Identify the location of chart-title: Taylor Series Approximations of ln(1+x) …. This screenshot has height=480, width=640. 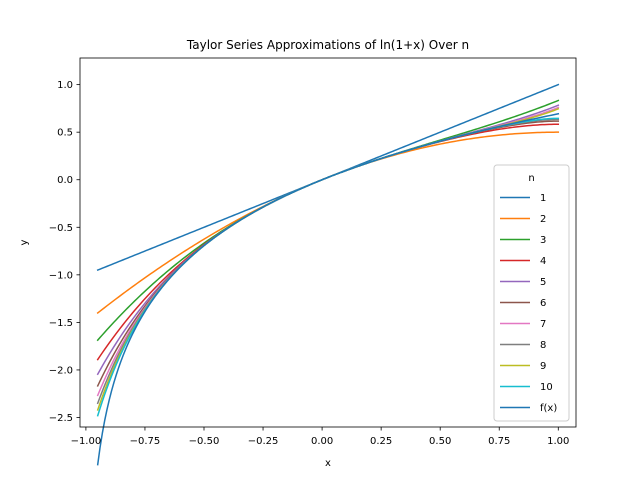
(327, 45).